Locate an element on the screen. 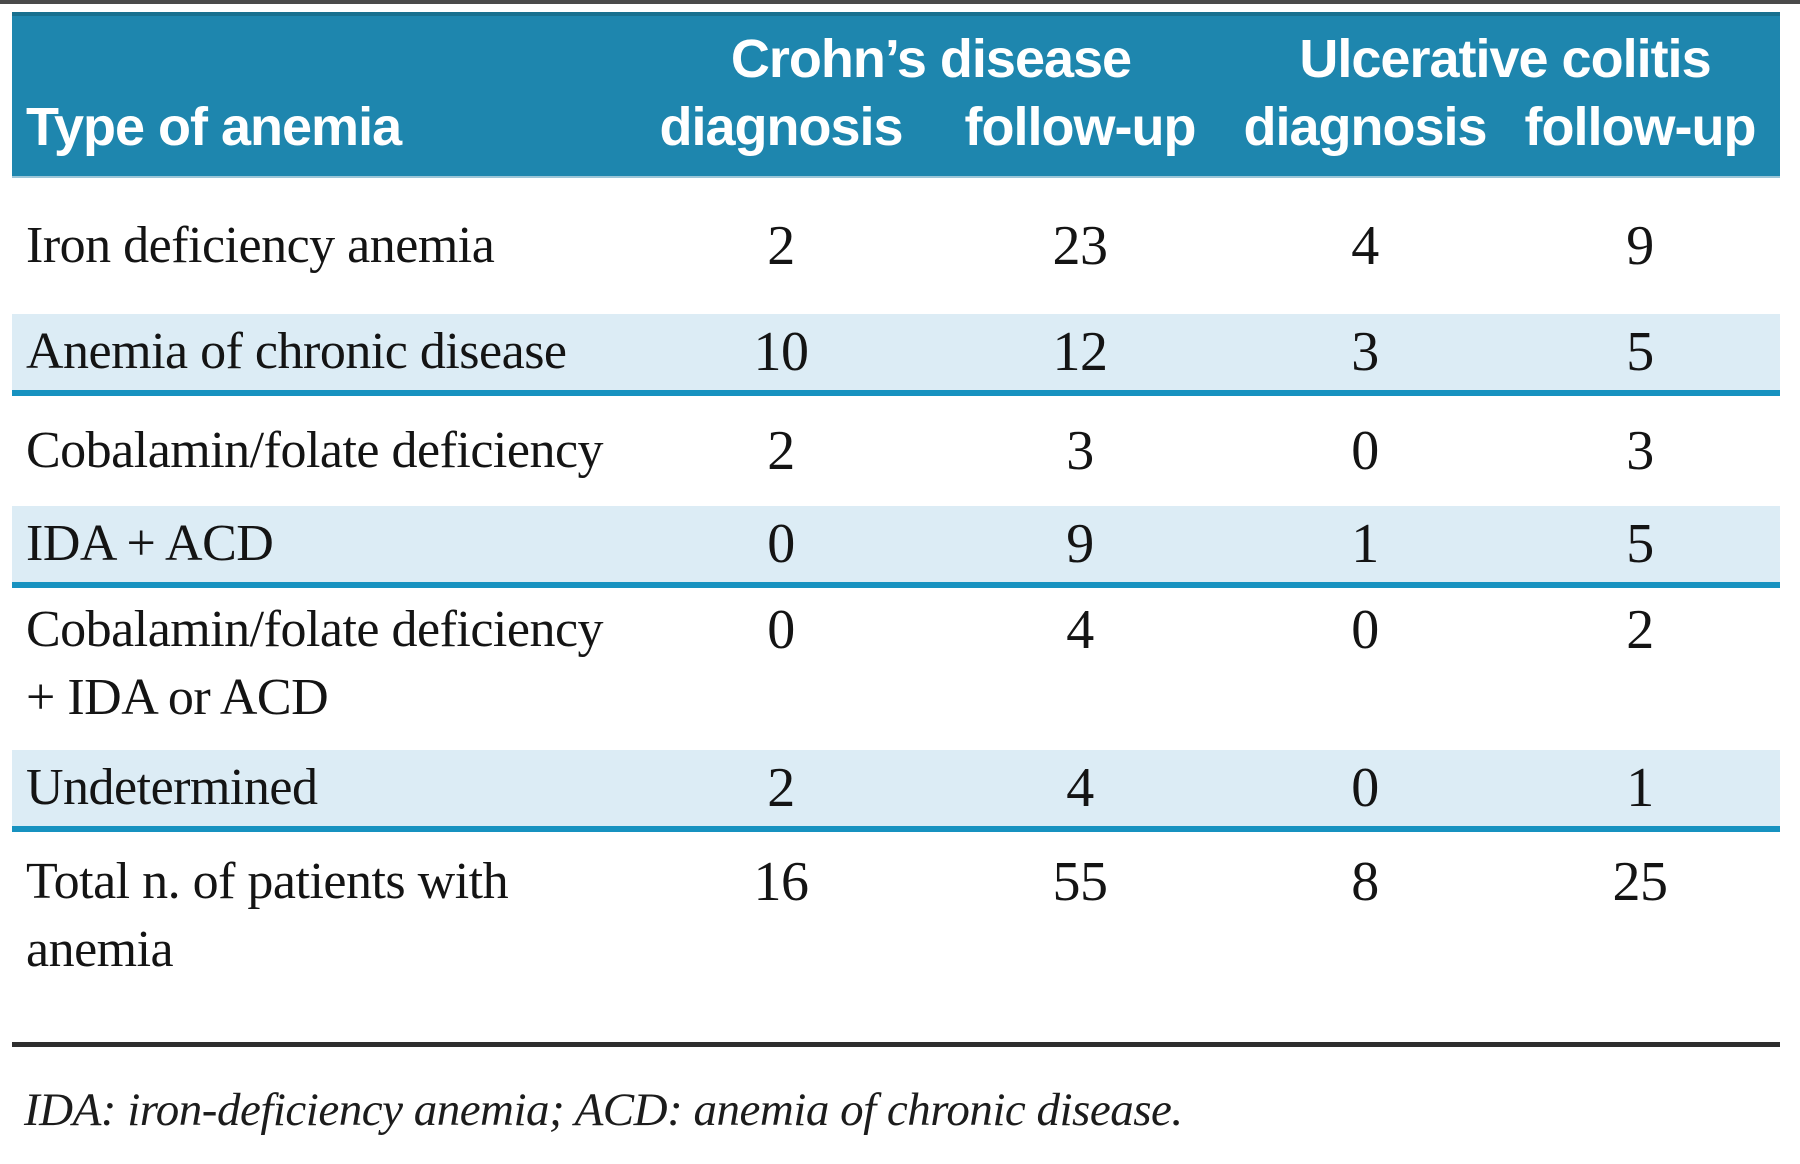 This screenshot has height=1164, width=1800. cell-value: 23 is located at coordinates (1080, 246).